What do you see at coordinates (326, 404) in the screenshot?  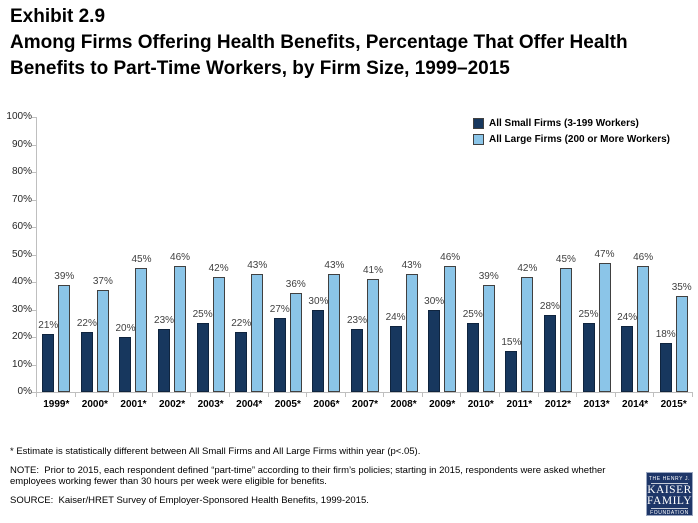 I see `x-axis-category-label: 2006*` at bounding box center [326, 404].